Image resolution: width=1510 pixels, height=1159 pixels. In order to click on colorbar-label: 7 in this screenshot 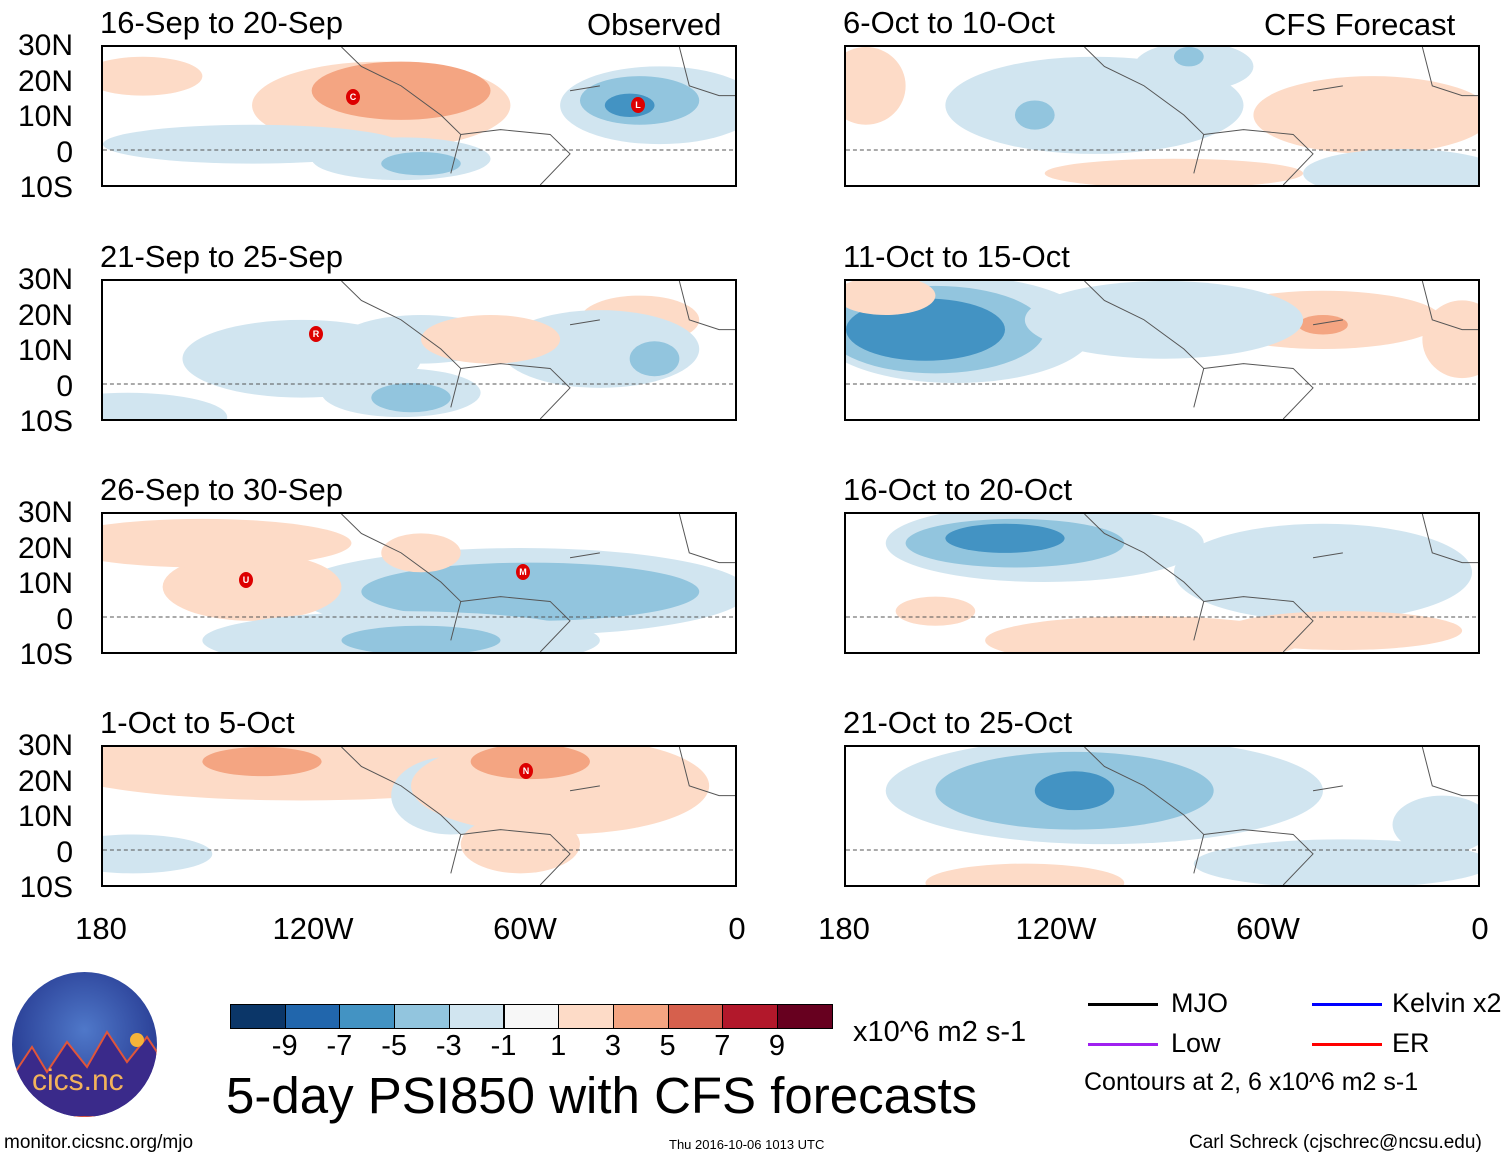, I will do `click(722, 1046)`.